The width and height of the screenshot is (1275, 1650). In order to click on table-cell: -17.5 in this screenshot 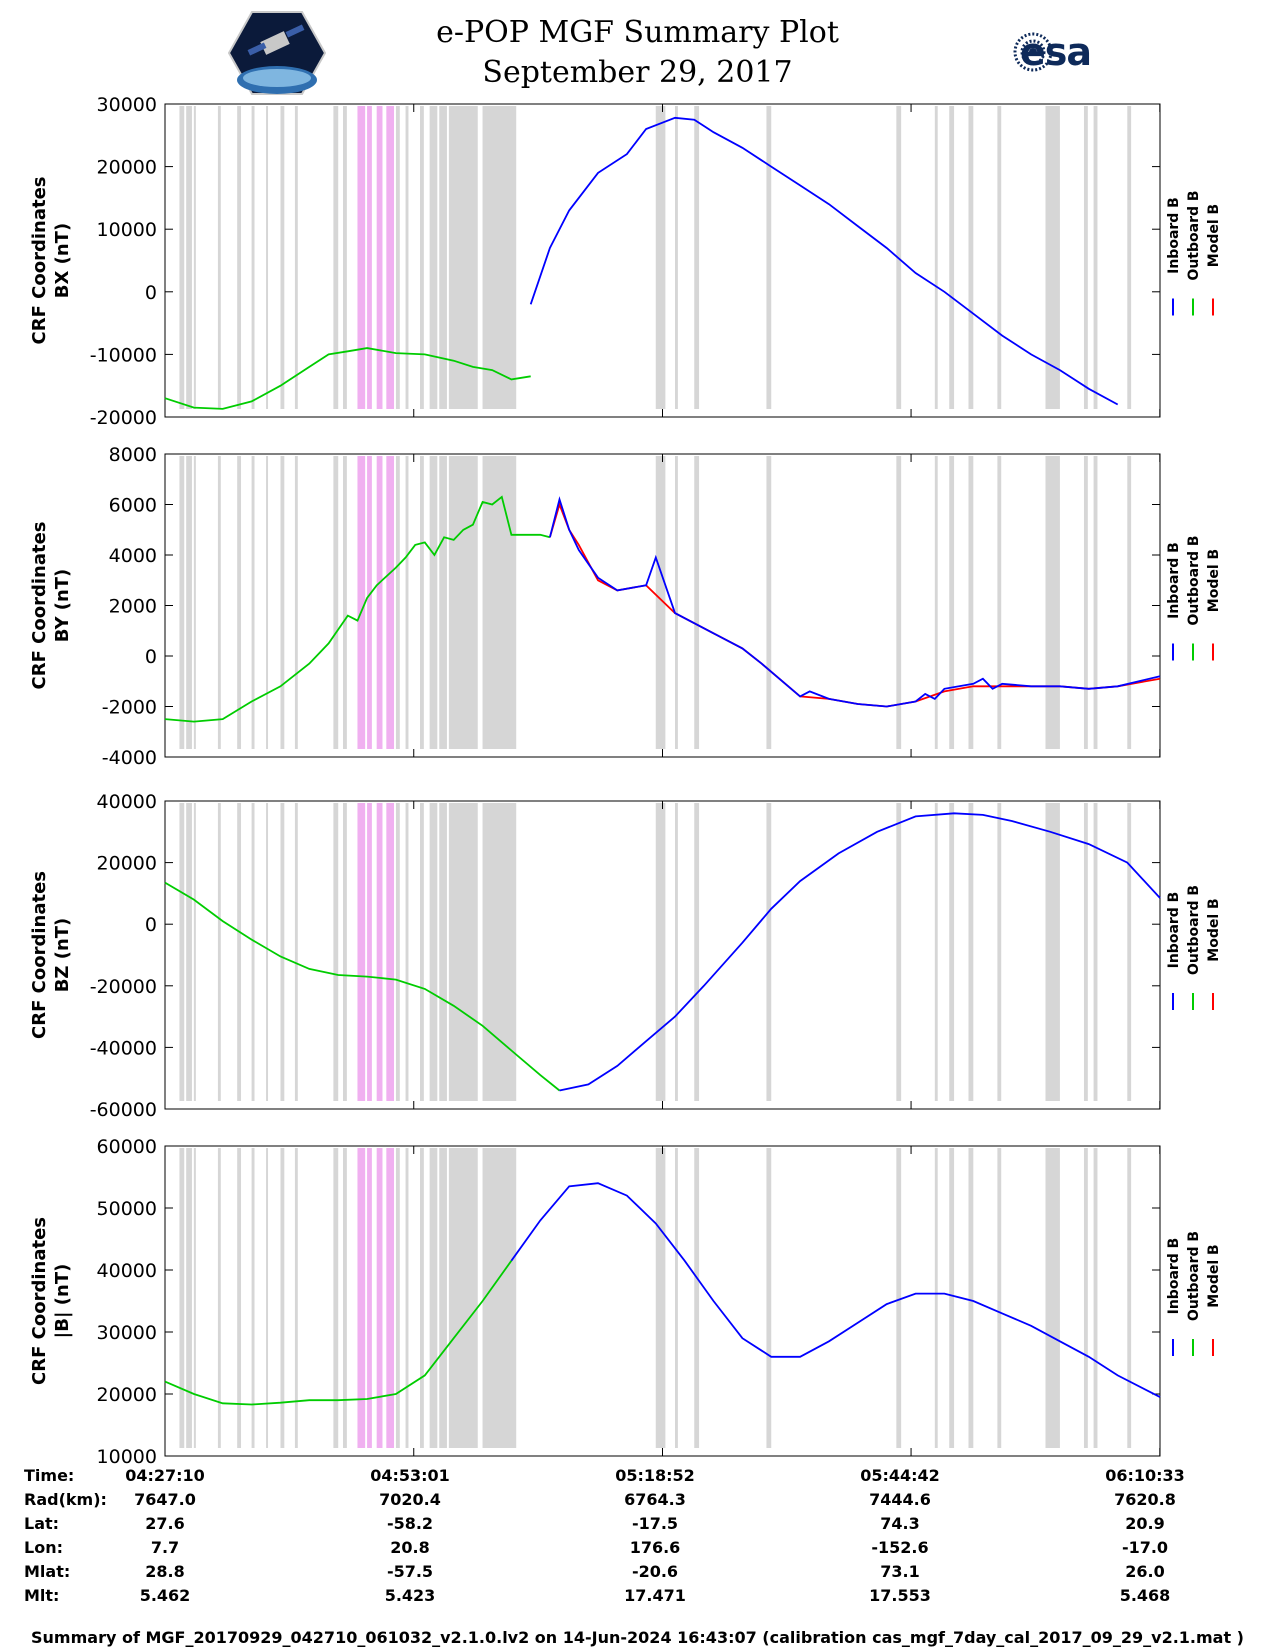, I will do `click(655, 1523)`.